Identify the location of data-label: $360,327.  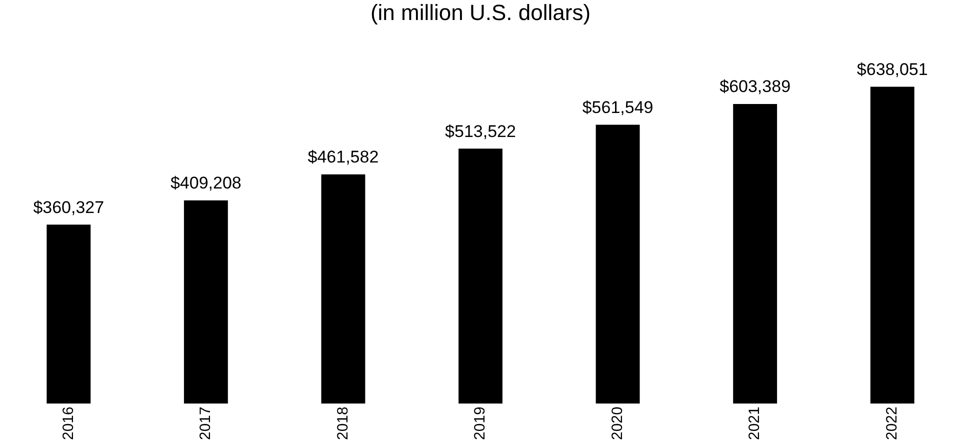
(68, 207).